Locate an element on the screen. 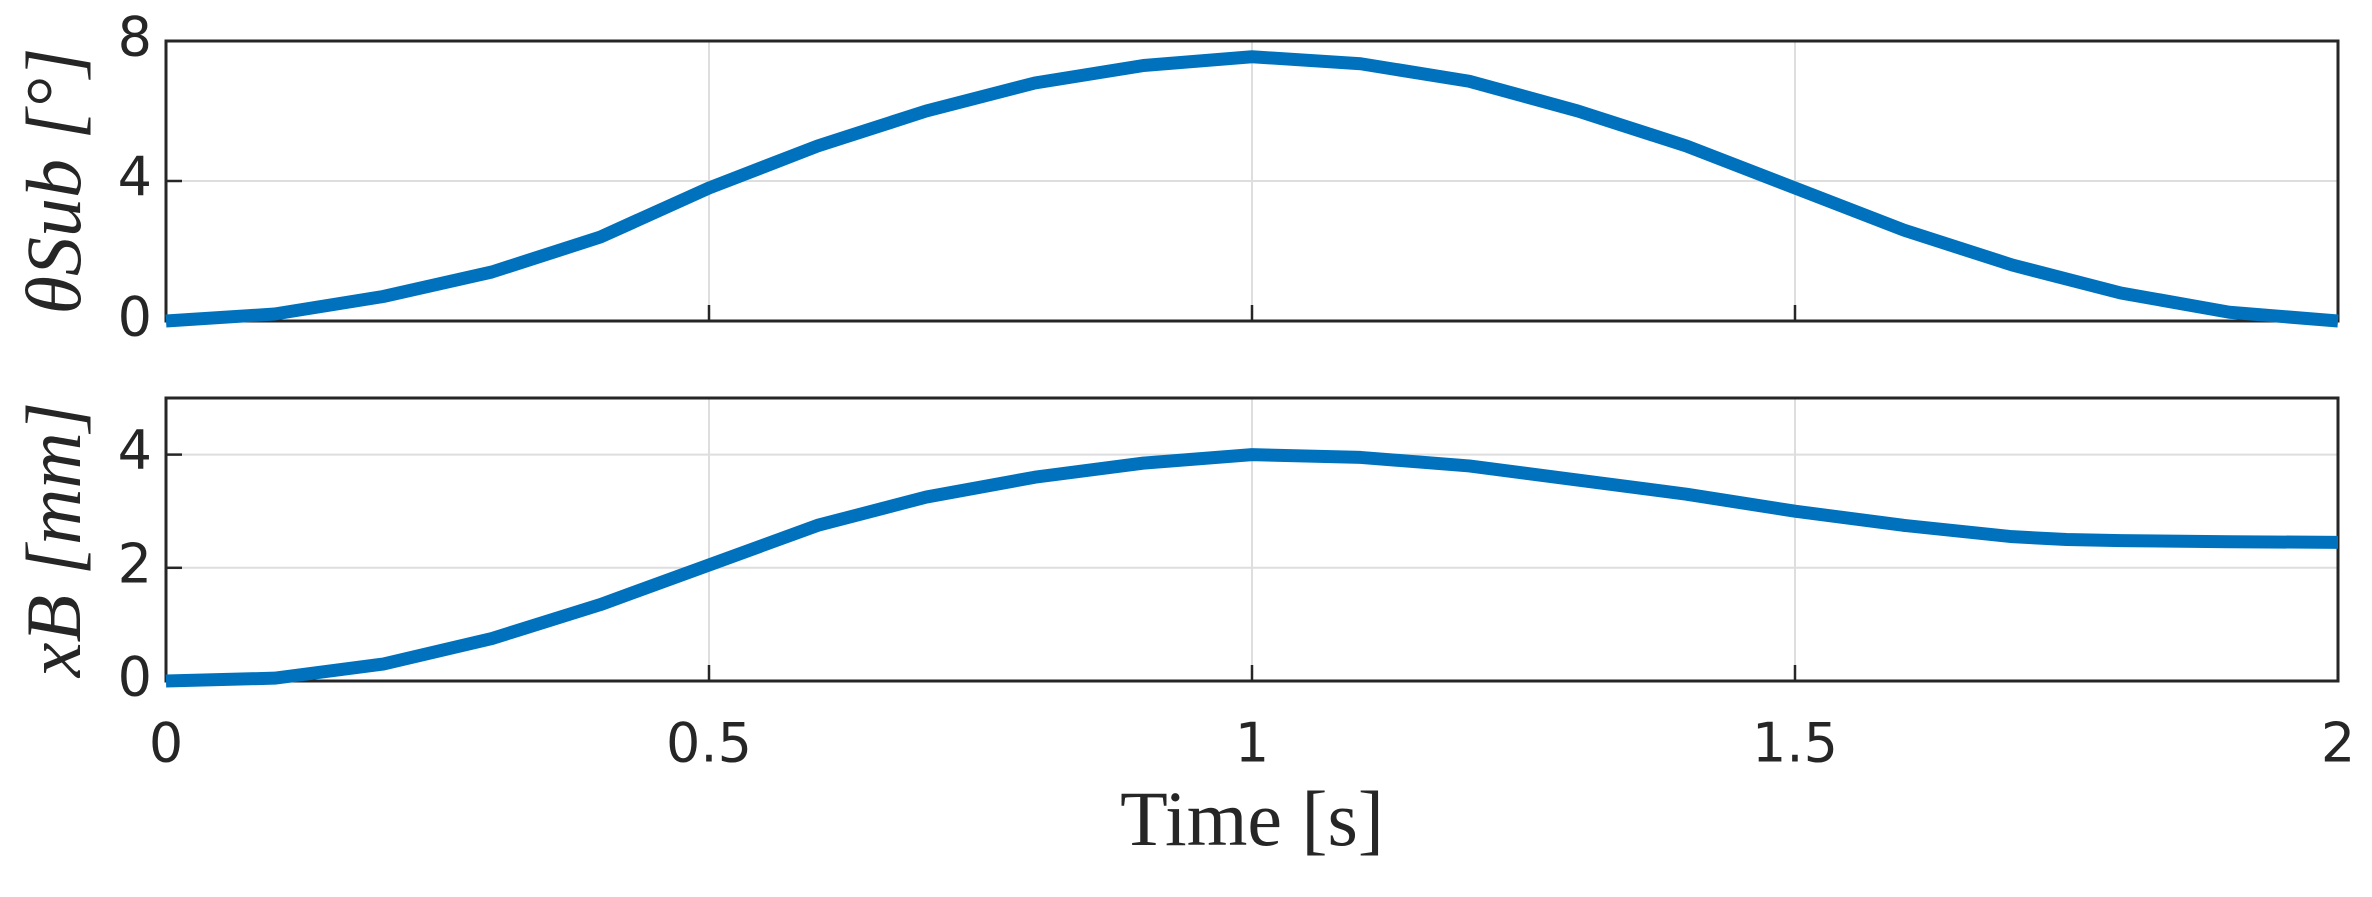 The image size is (2372, 897). y-axis-label: xB [mm] is located at coordinates (53, 540).